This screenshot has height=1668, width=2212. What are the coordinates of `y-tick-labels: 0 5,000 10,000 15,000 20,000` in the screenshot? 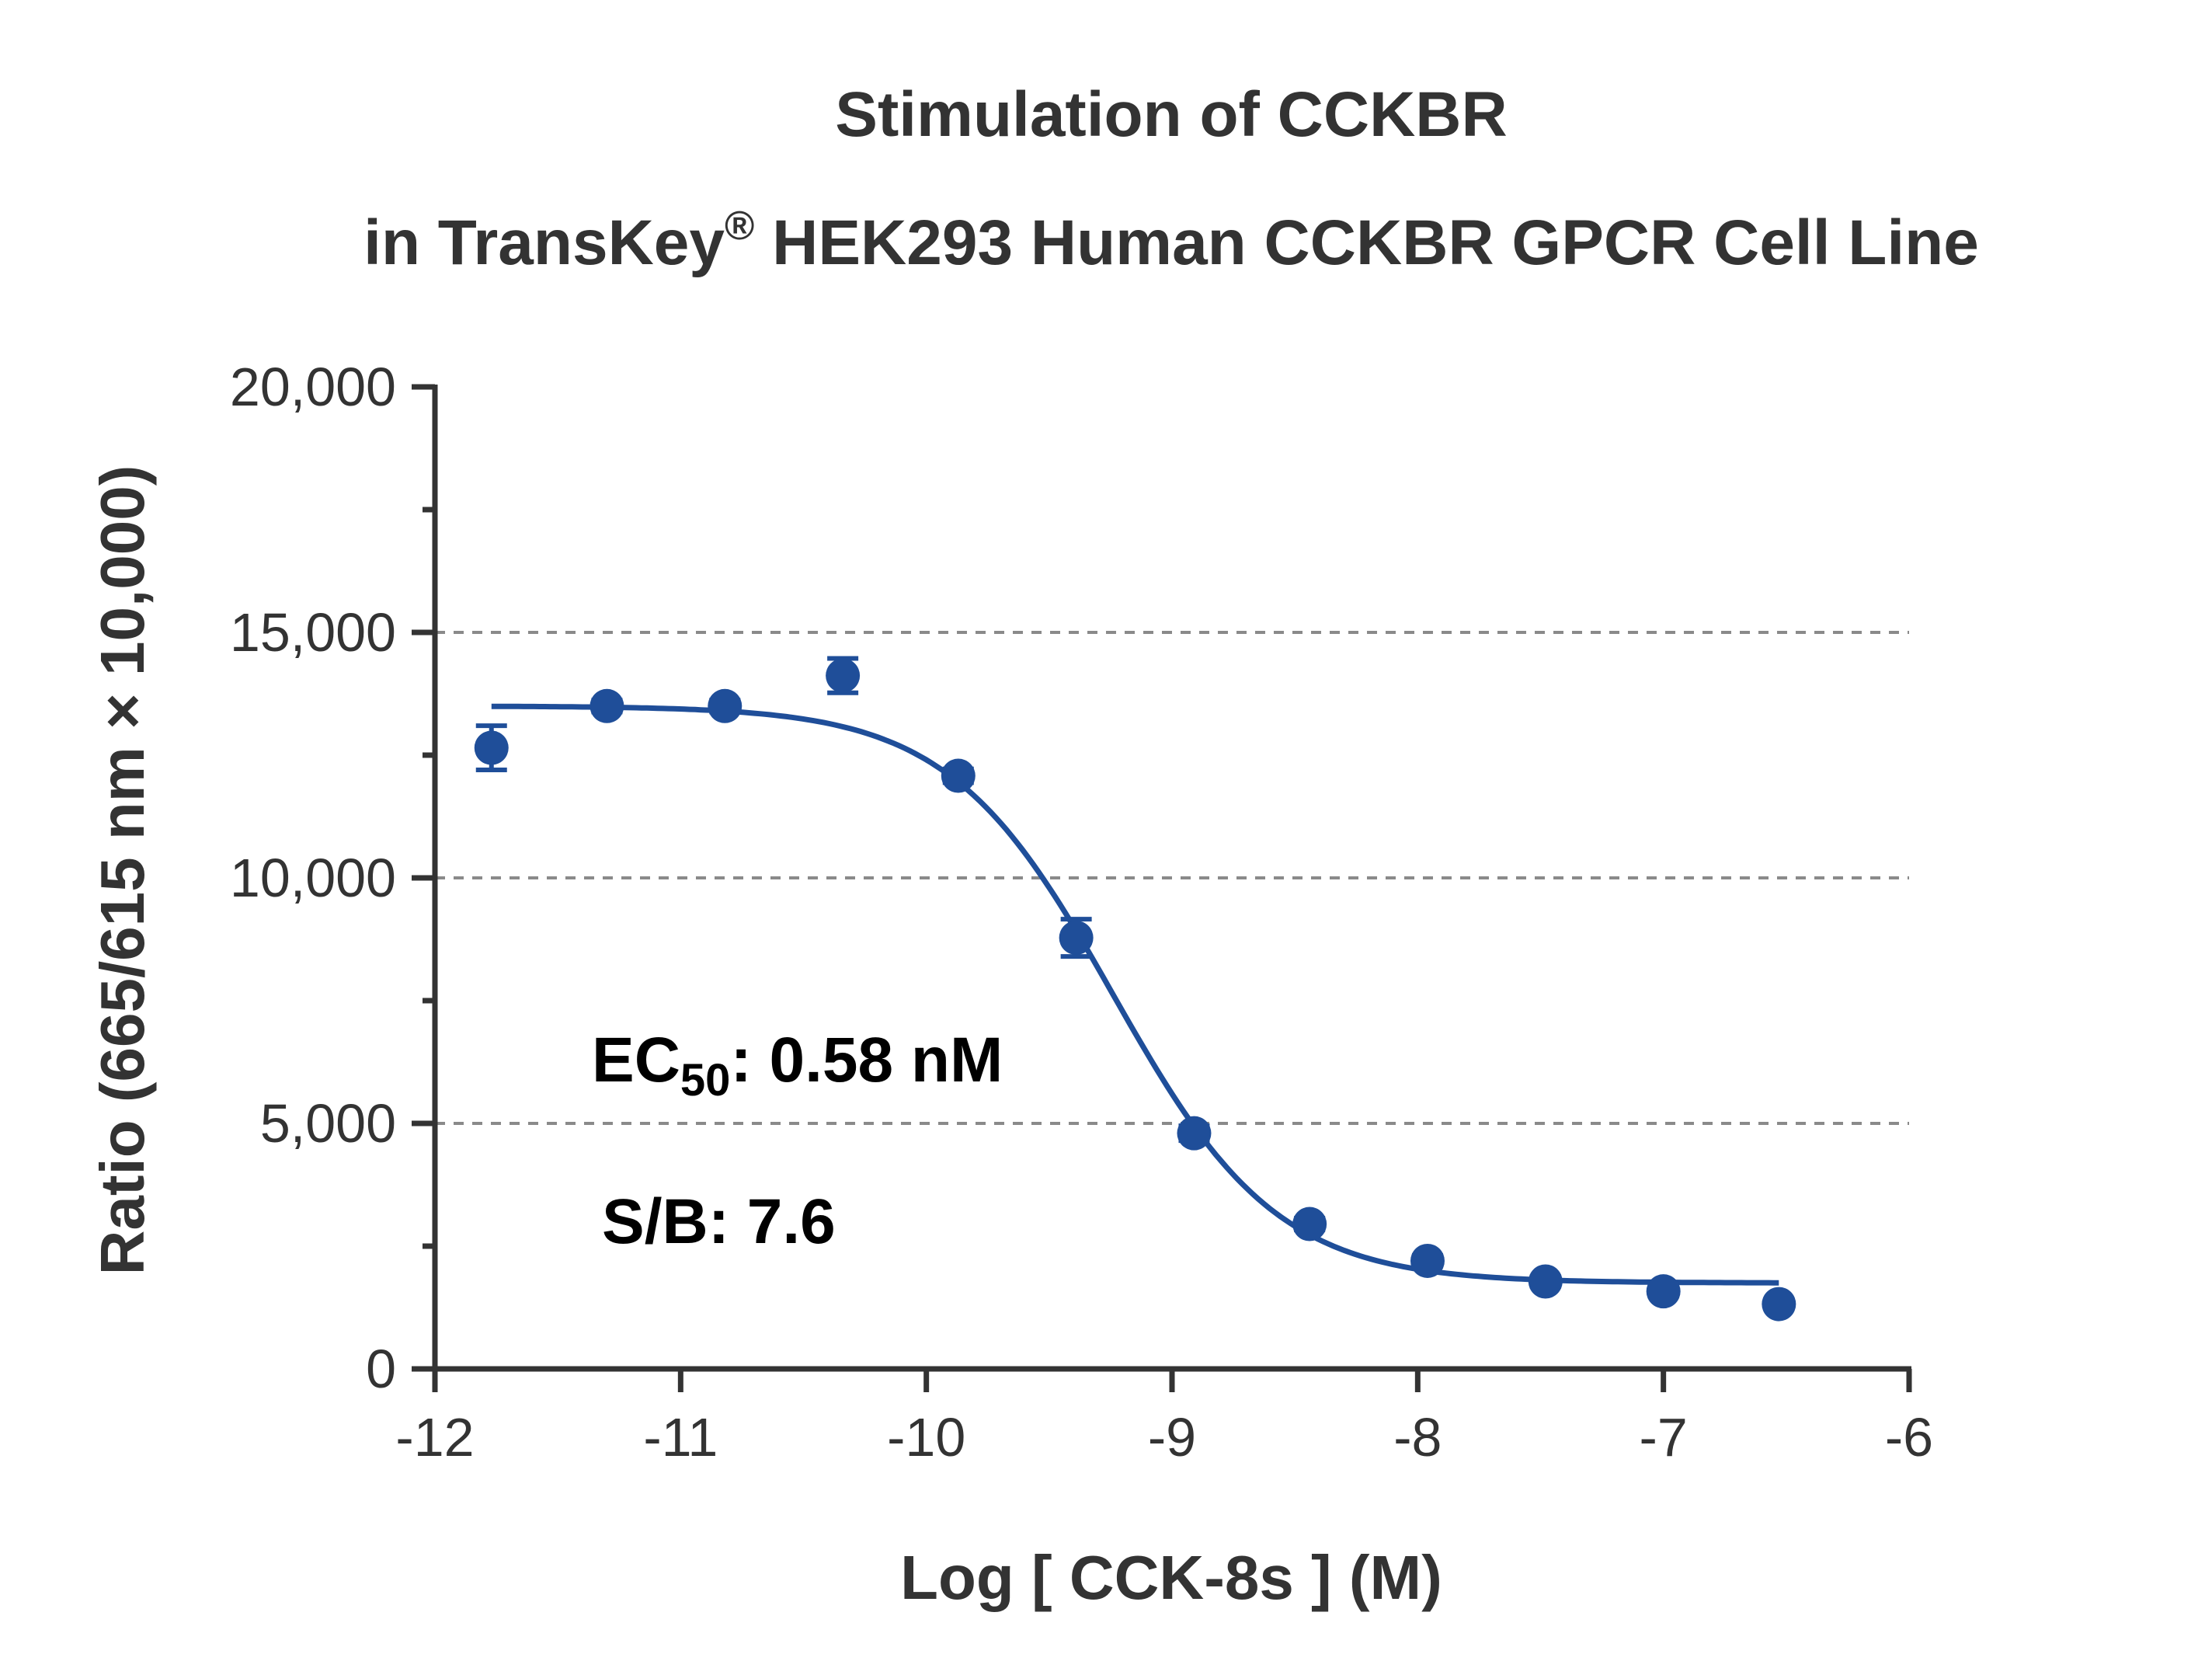 It's located at (313, 878).